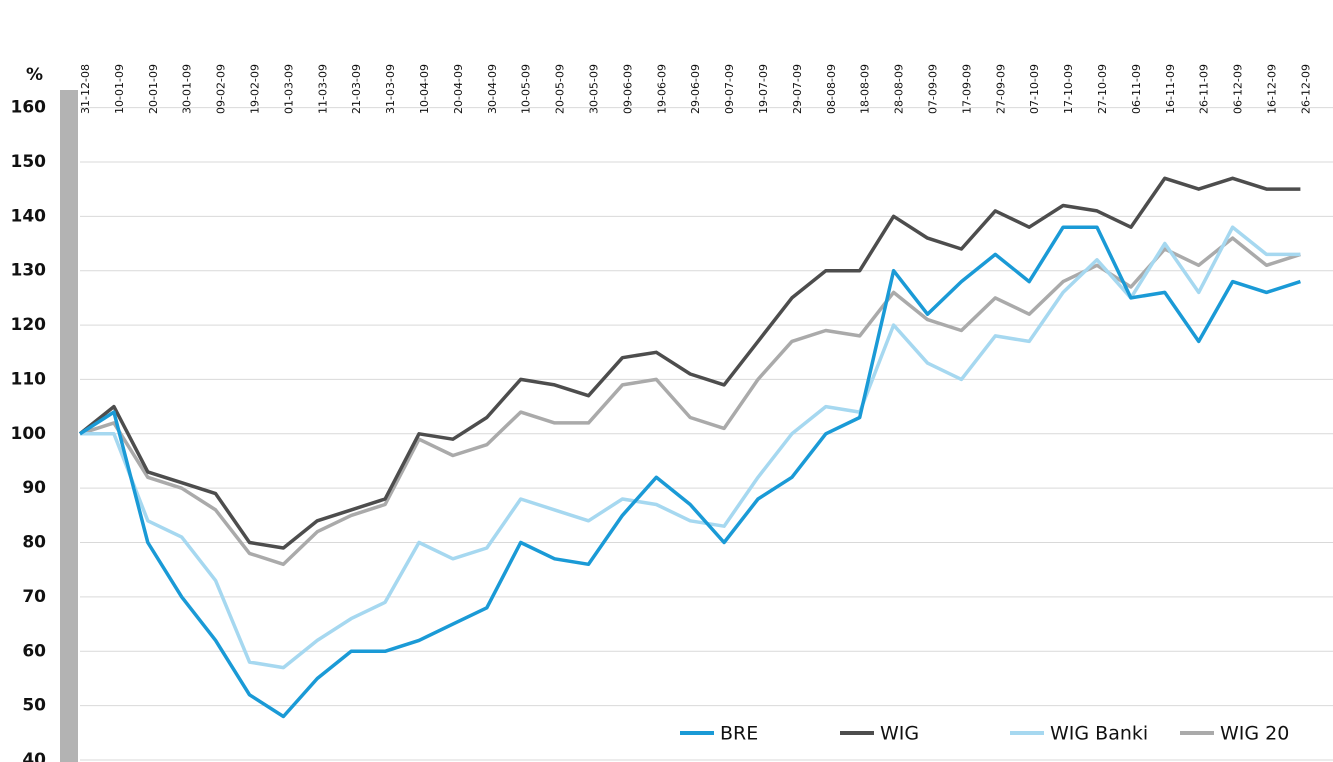 This screenshot has height=762, width=1333. What do you see at coordinates (390, 89) in the screenshot?
I see `x-tick-label: 31-03-09` at bounding box center [390, 89].